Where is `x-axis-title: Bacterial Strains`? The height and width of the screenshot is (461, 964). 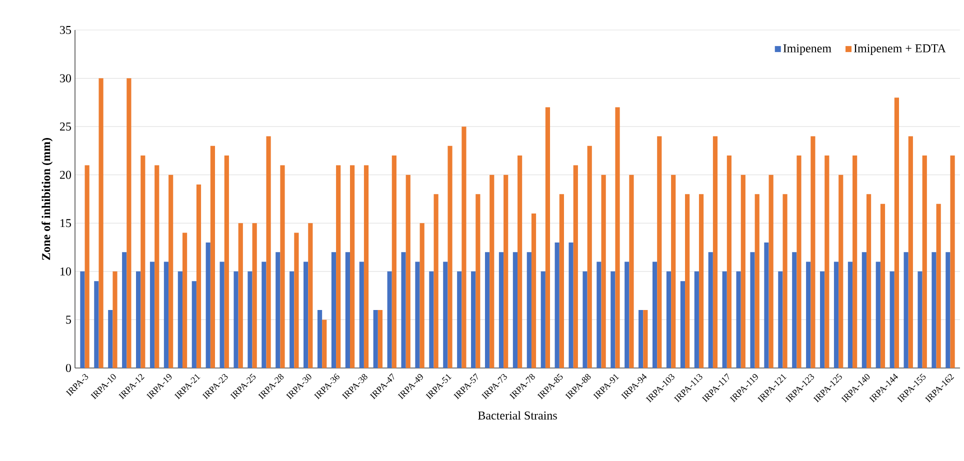 x-axis-title: Bacterial Strains is located at coordinates (517, 415).